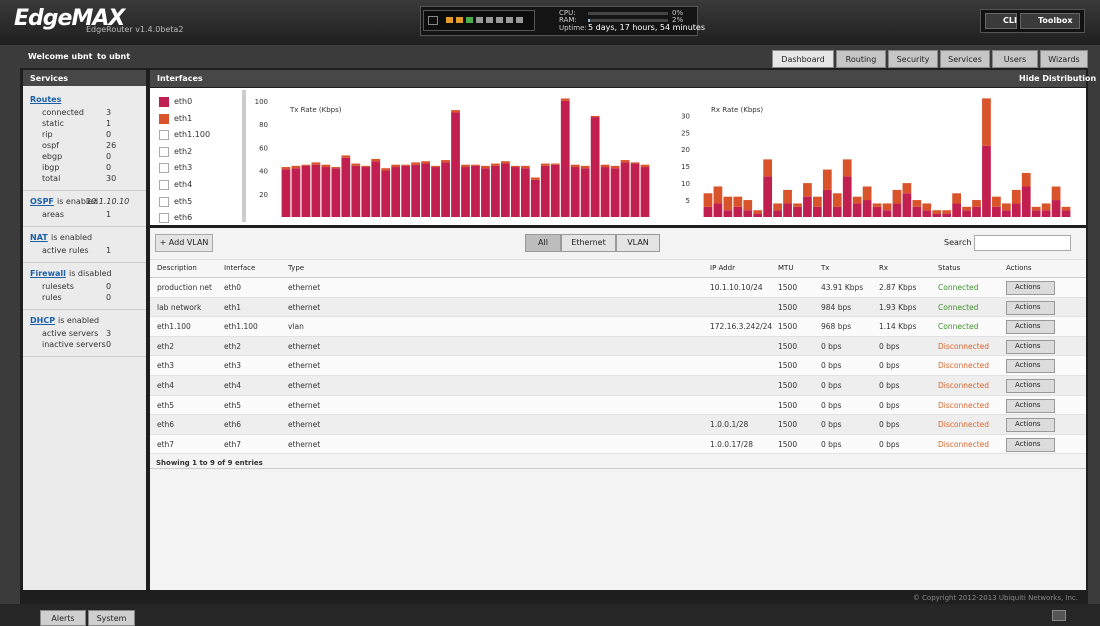  What do you see at coordinates (803, 59) in the screenshot?
I see `nav-tab: Dashboard` at bounding box center [803, 59].